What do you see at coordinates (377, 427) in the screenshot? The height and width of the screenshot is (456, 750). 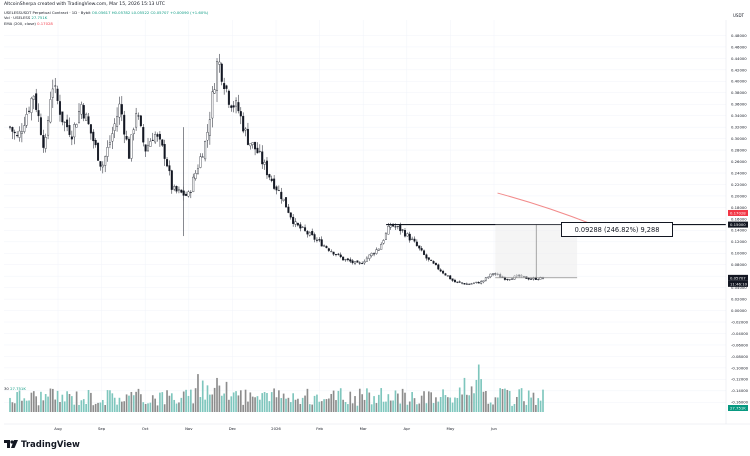 I see `time-axis: Aug Sep Oct Nov Dec 2026 Feb Mar Apr May Jun` at bounding box center [377, 427].